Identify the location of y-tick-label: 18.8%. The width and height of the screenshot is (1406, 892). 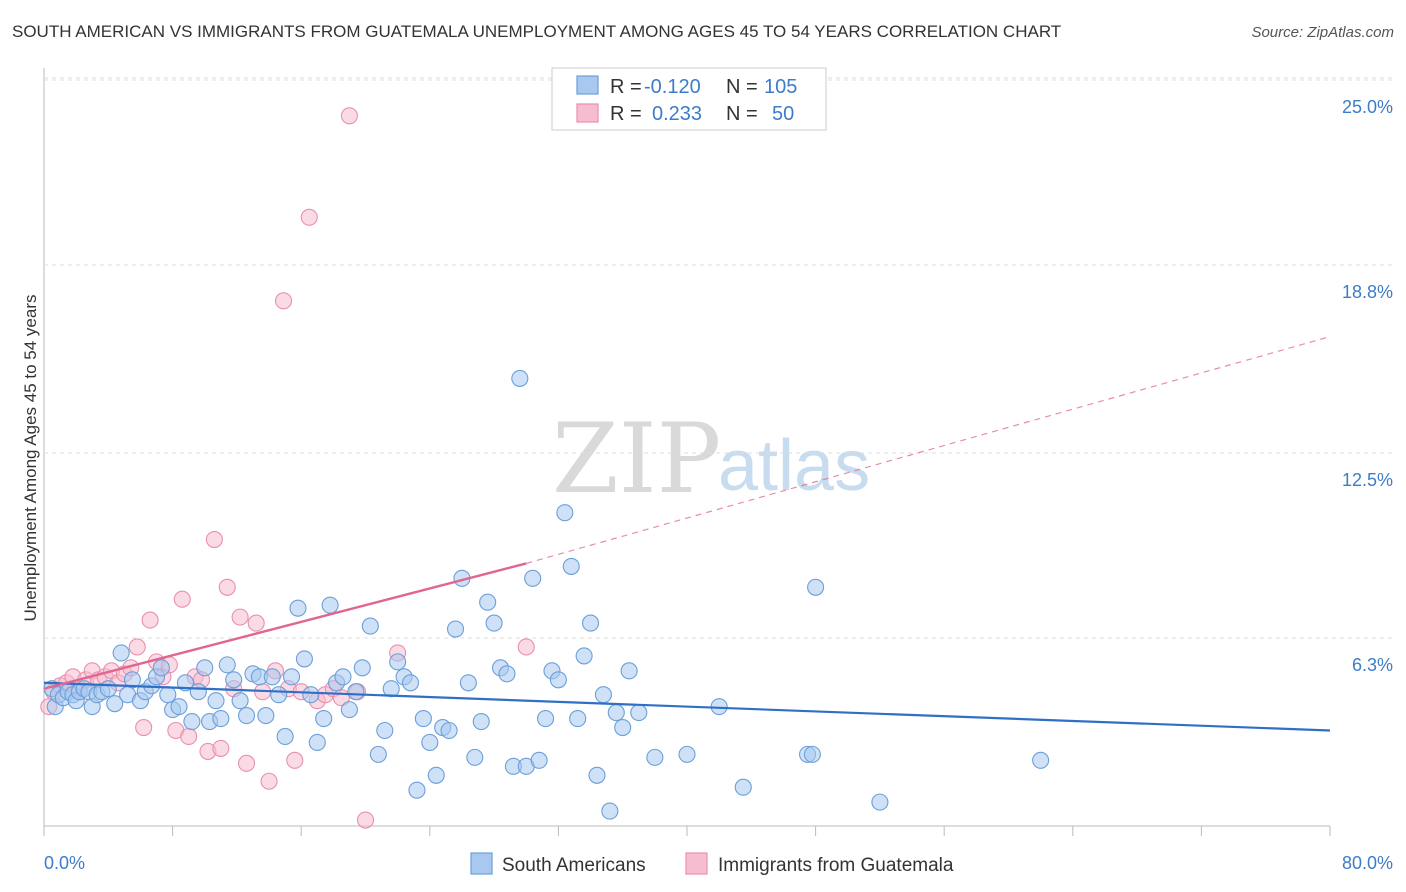
(1367, 292).